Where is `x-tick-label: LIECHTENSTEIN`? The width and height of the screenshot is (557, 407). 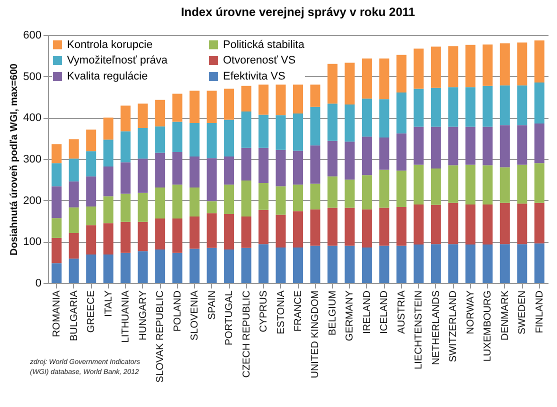 x-tick-label: LIECHTENSTEIN is located at coordinates (419, 330).